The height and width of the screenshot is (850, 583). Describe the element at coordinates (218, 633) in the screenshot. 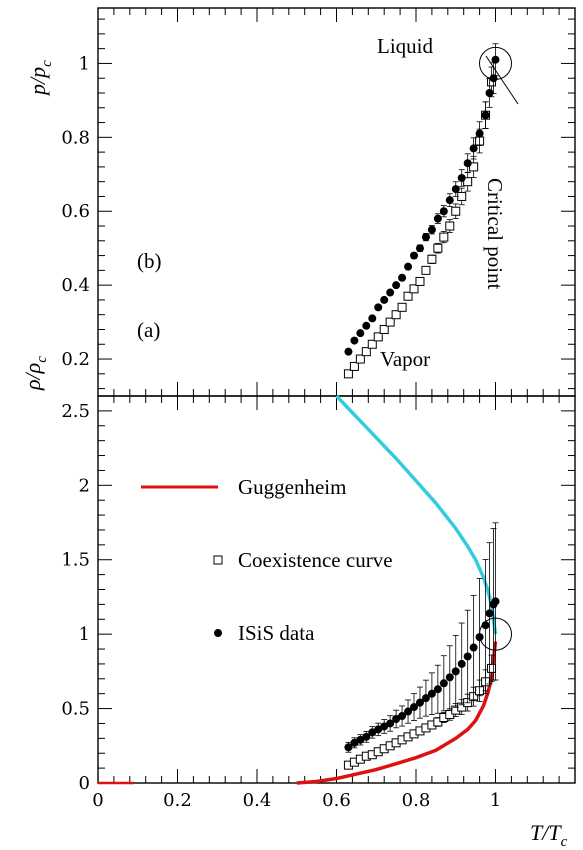

I see `legend-isis-marker` at that location.